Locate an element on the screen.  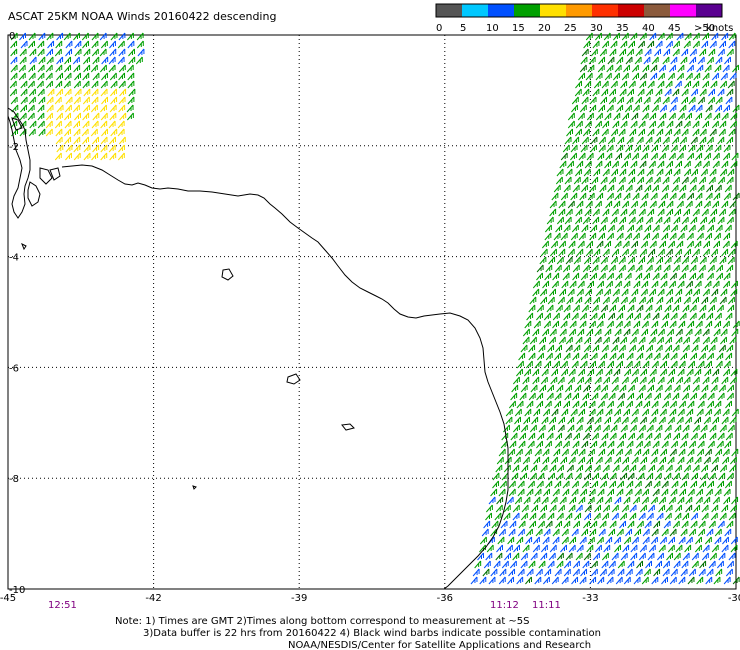
legend-label: 5 is located at coordinates (463, 28).